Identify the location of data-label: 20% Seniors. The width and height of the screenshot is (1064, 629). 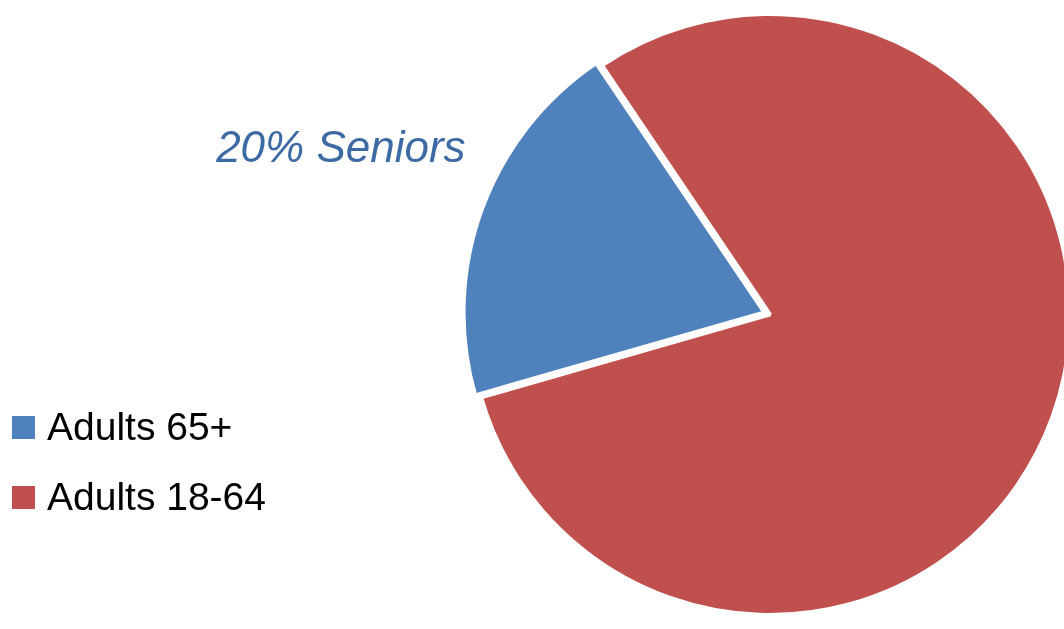
(340, 146).